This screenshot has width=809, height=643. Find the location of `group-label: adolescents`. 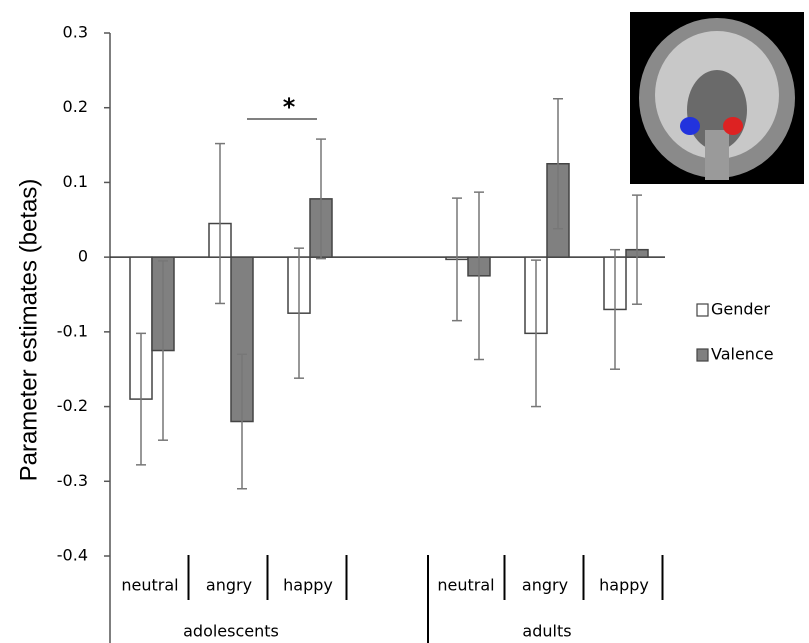

group-label: adolescents is located at coordinates (231, 631).